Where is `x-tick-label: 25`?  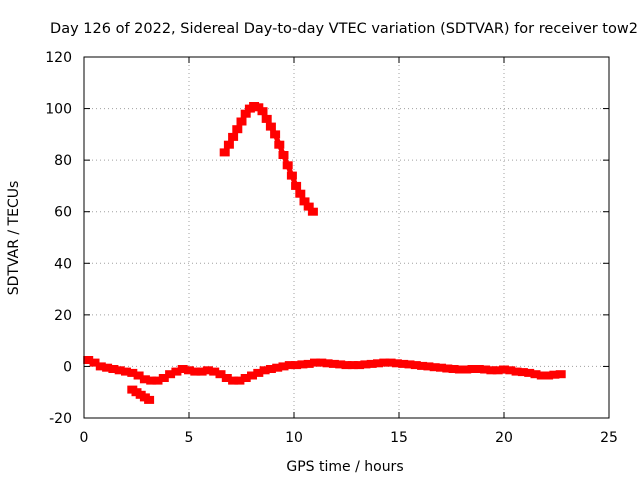 x-tick-label: 25 is located at coordinates (609, 438).